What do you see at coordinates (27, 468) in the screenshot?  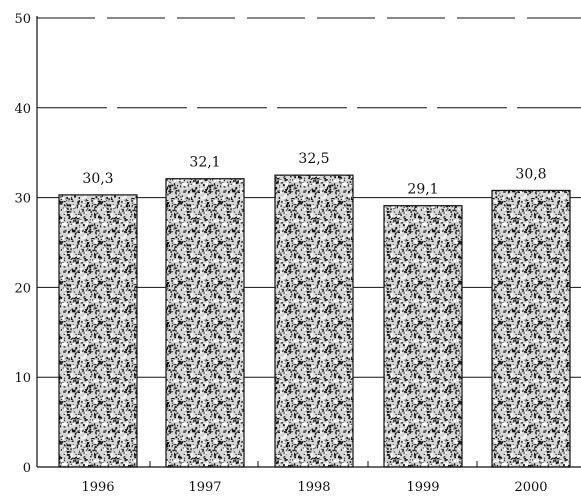 I see `y-tick-label-0: 0` at bounding box center [27, 468].